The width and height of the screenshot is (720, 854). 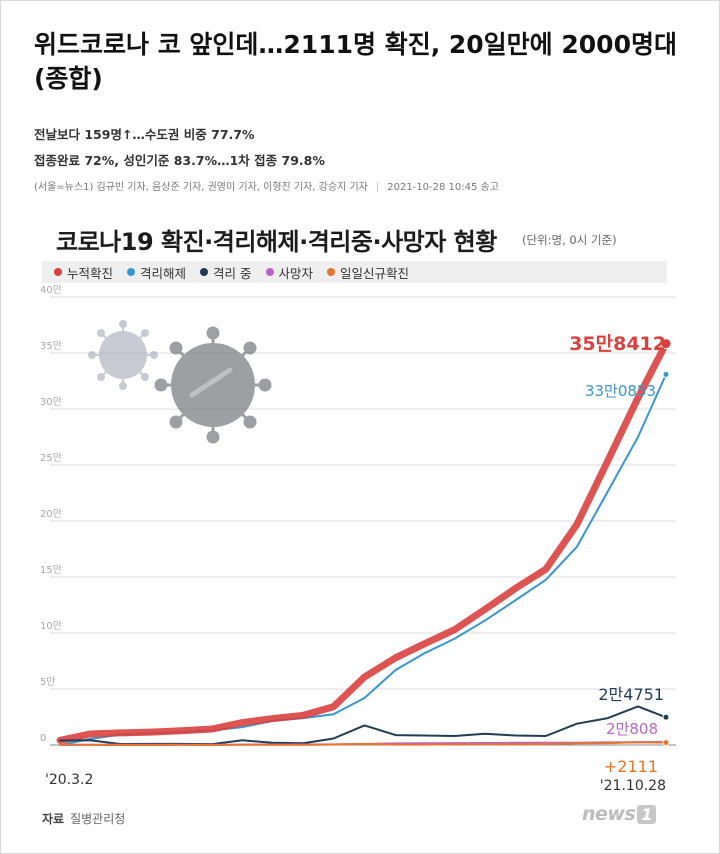 I want to click on y-tick-label: 30만, so click(x=51, y=402).